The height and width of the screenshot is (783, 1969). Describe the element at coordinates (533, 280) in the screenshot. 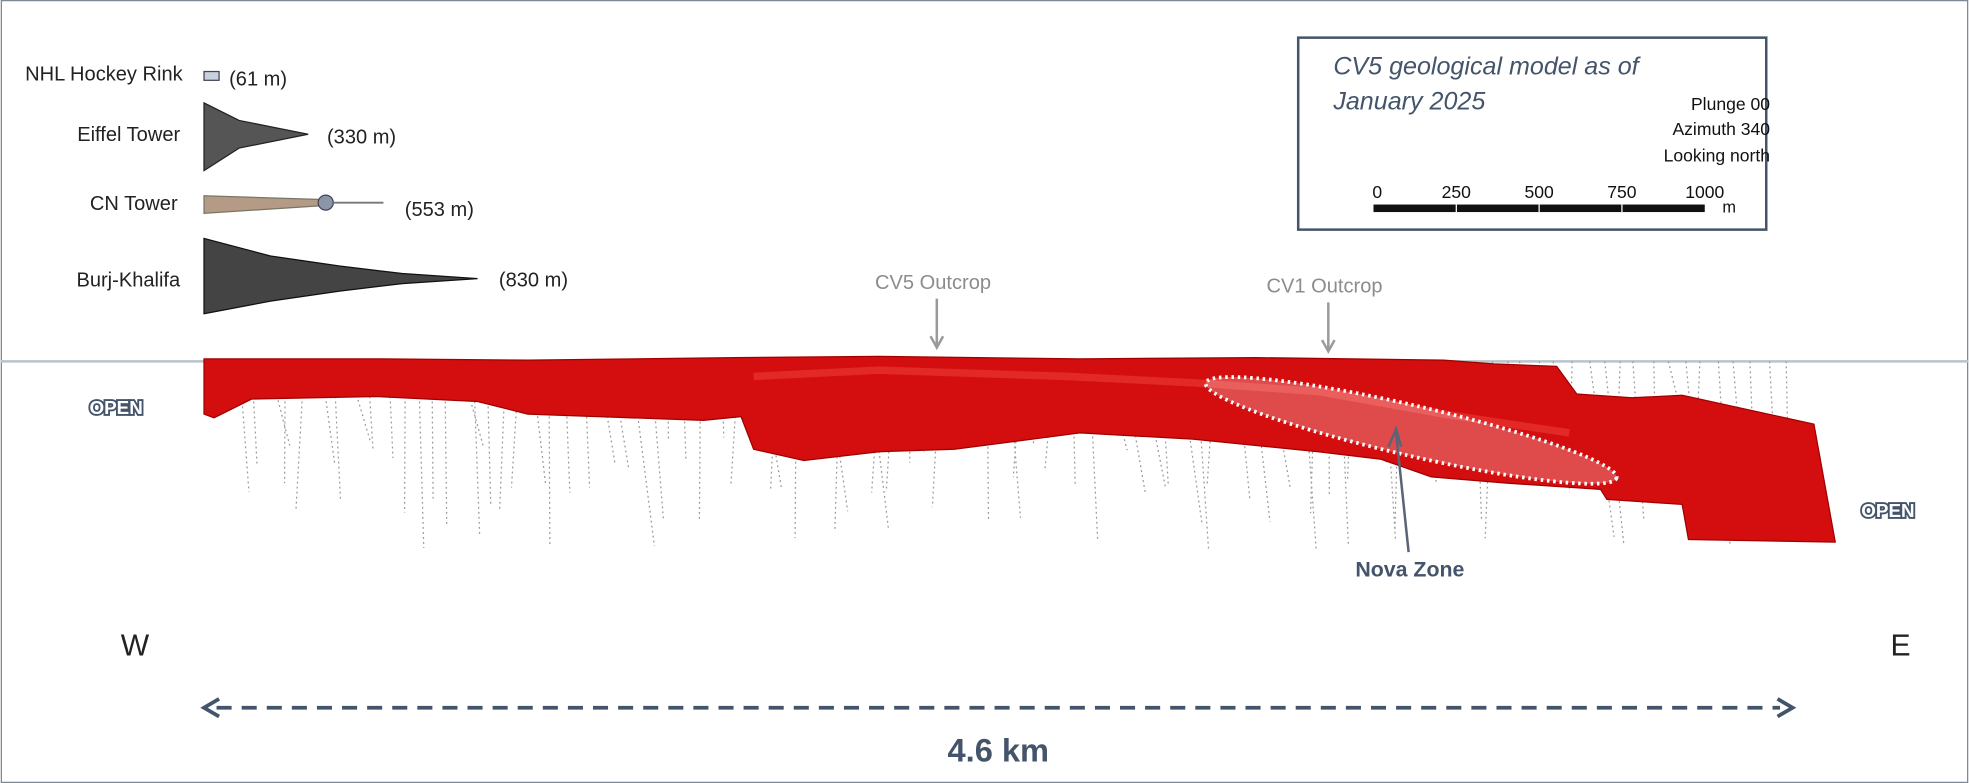

I see `ref-height: (830 m)` at that location.